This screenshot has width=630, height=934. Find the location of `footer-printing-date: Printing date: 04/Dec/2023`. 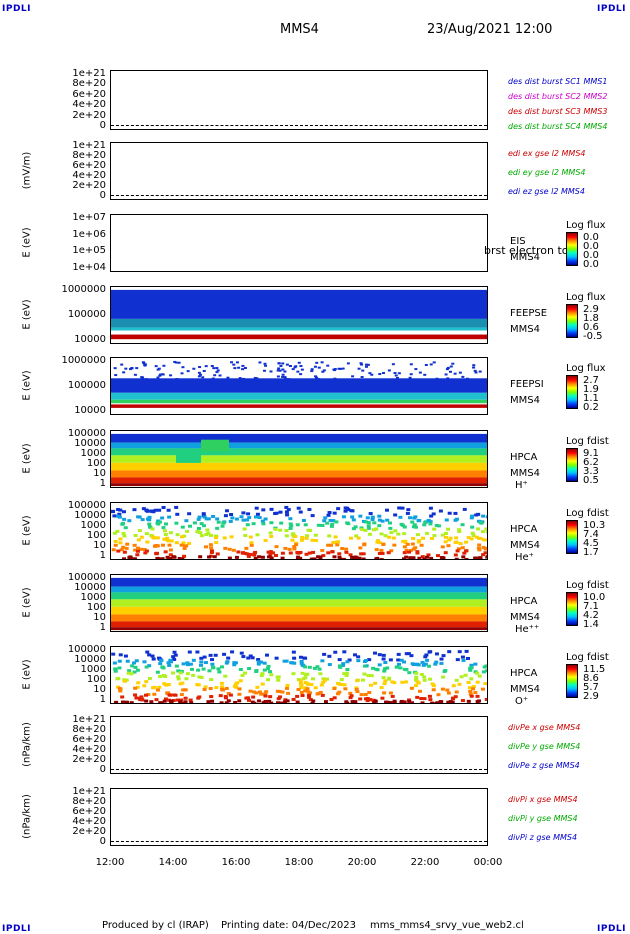

footer-printing-date: Printing date: 04/Dec/2023 is located at coordinates (289, 925).